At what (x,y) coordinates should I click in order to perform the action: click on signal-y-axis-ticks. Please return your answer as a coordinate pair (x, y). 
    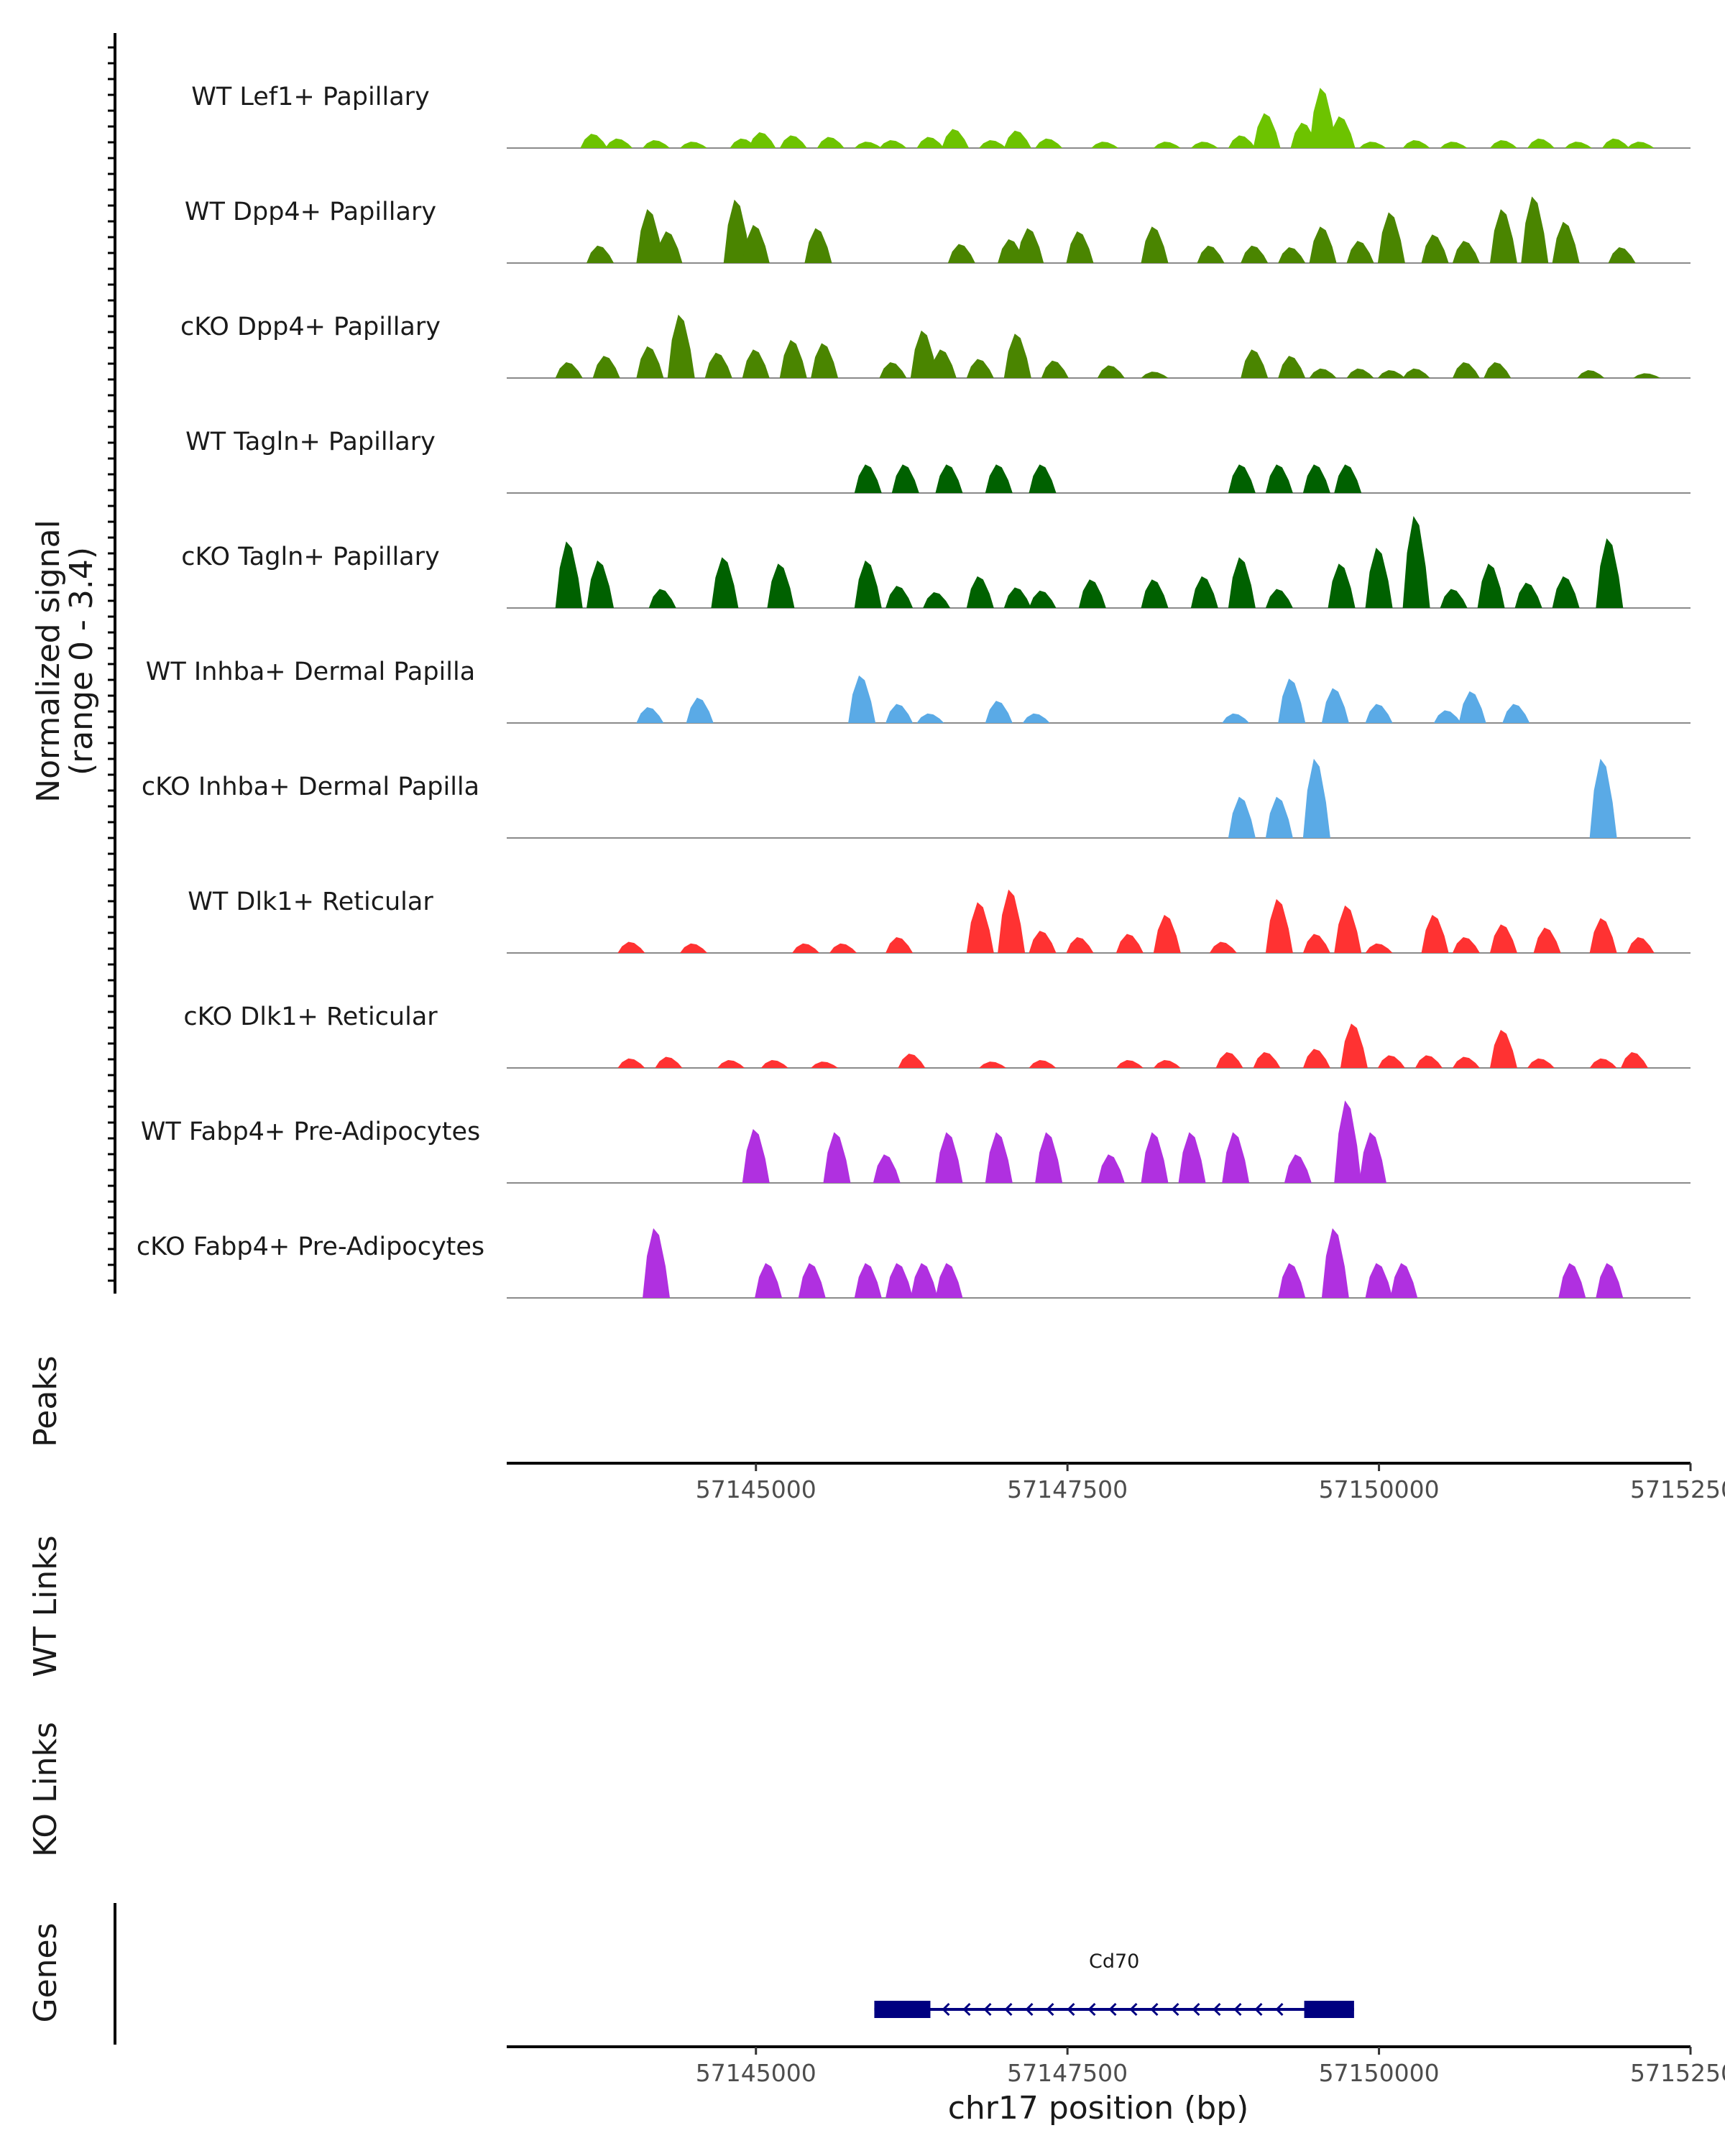
    Looking at the image, I should click on (111, 664).